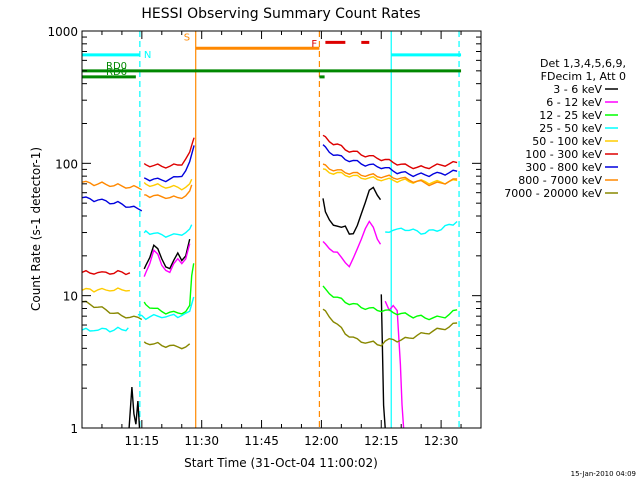  What do you see at coordinates (314, 44) in the screenshot?
I see `mode-letter: F` at bounding box center [314, 44].